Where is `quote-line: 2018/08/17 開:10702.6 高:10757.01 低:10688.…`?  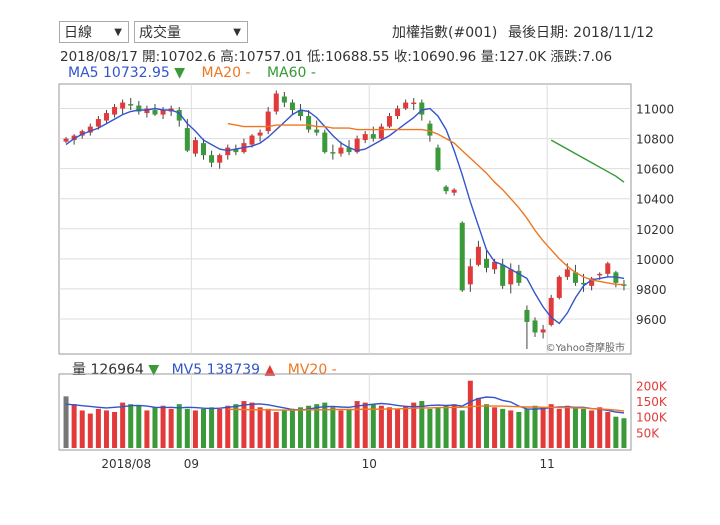
quote-line: 2018/08/17 開:10702.6 高:10757.01 低:10688.… is located at coordinates (336, 55).